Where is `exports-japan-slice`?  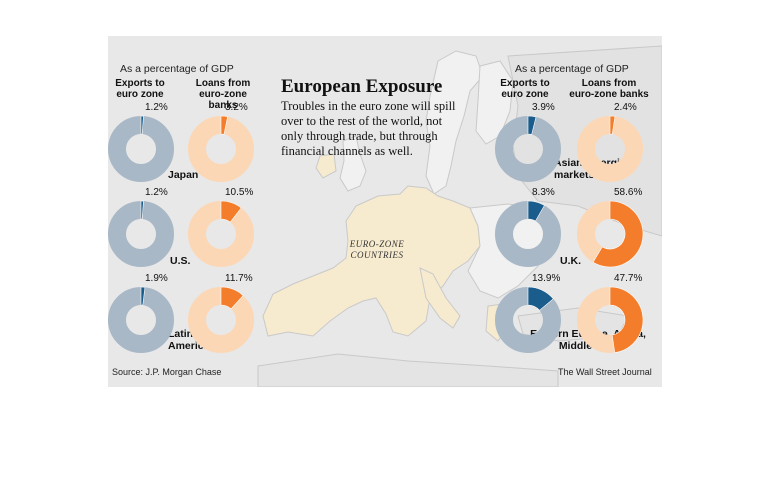 exports-japan-slice is located at coordinates (142, 125).